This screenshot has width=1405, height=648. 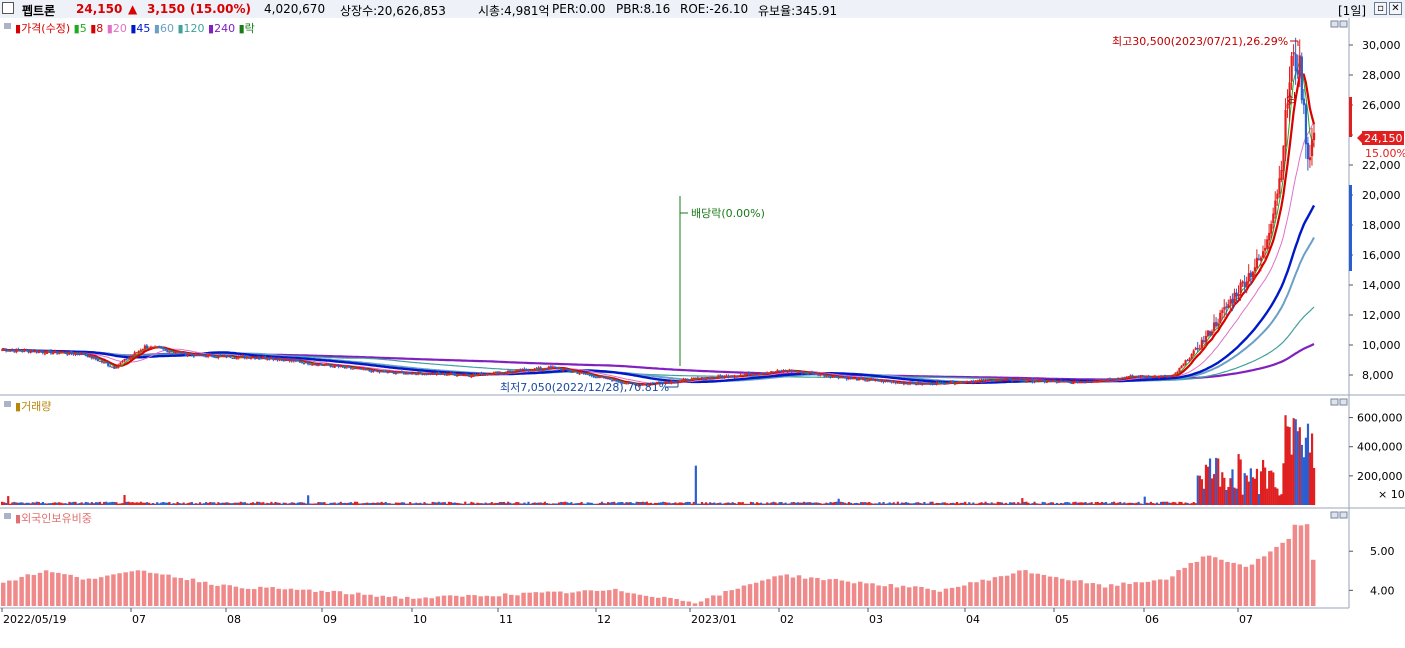 What do you see at coordinates (1380, 8) in the screenshot?
I see `restore-button: ▫` at bounding box center [1380, 8].